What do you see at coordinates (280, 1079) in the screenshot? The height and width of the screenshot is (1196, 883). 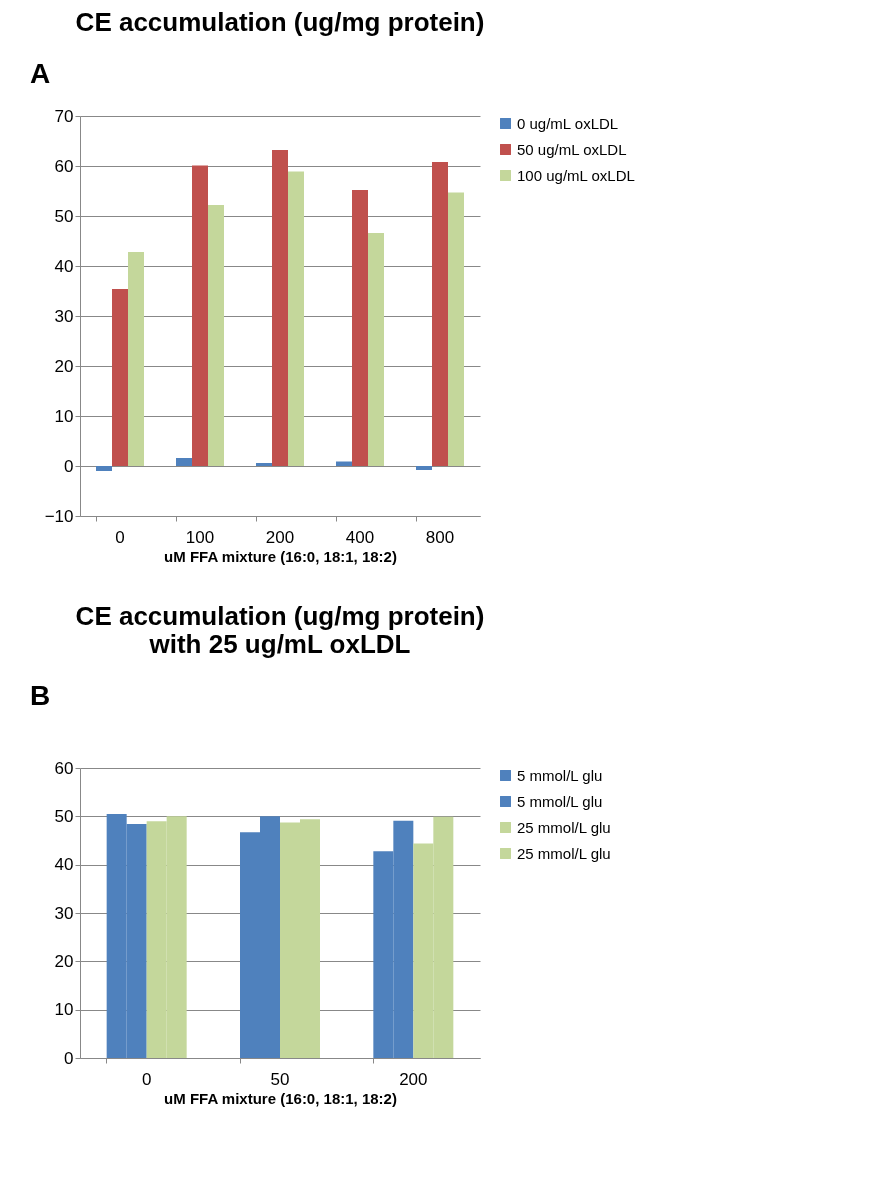 I see `x-tick-label: 50` at bounding box center [280, 1079].